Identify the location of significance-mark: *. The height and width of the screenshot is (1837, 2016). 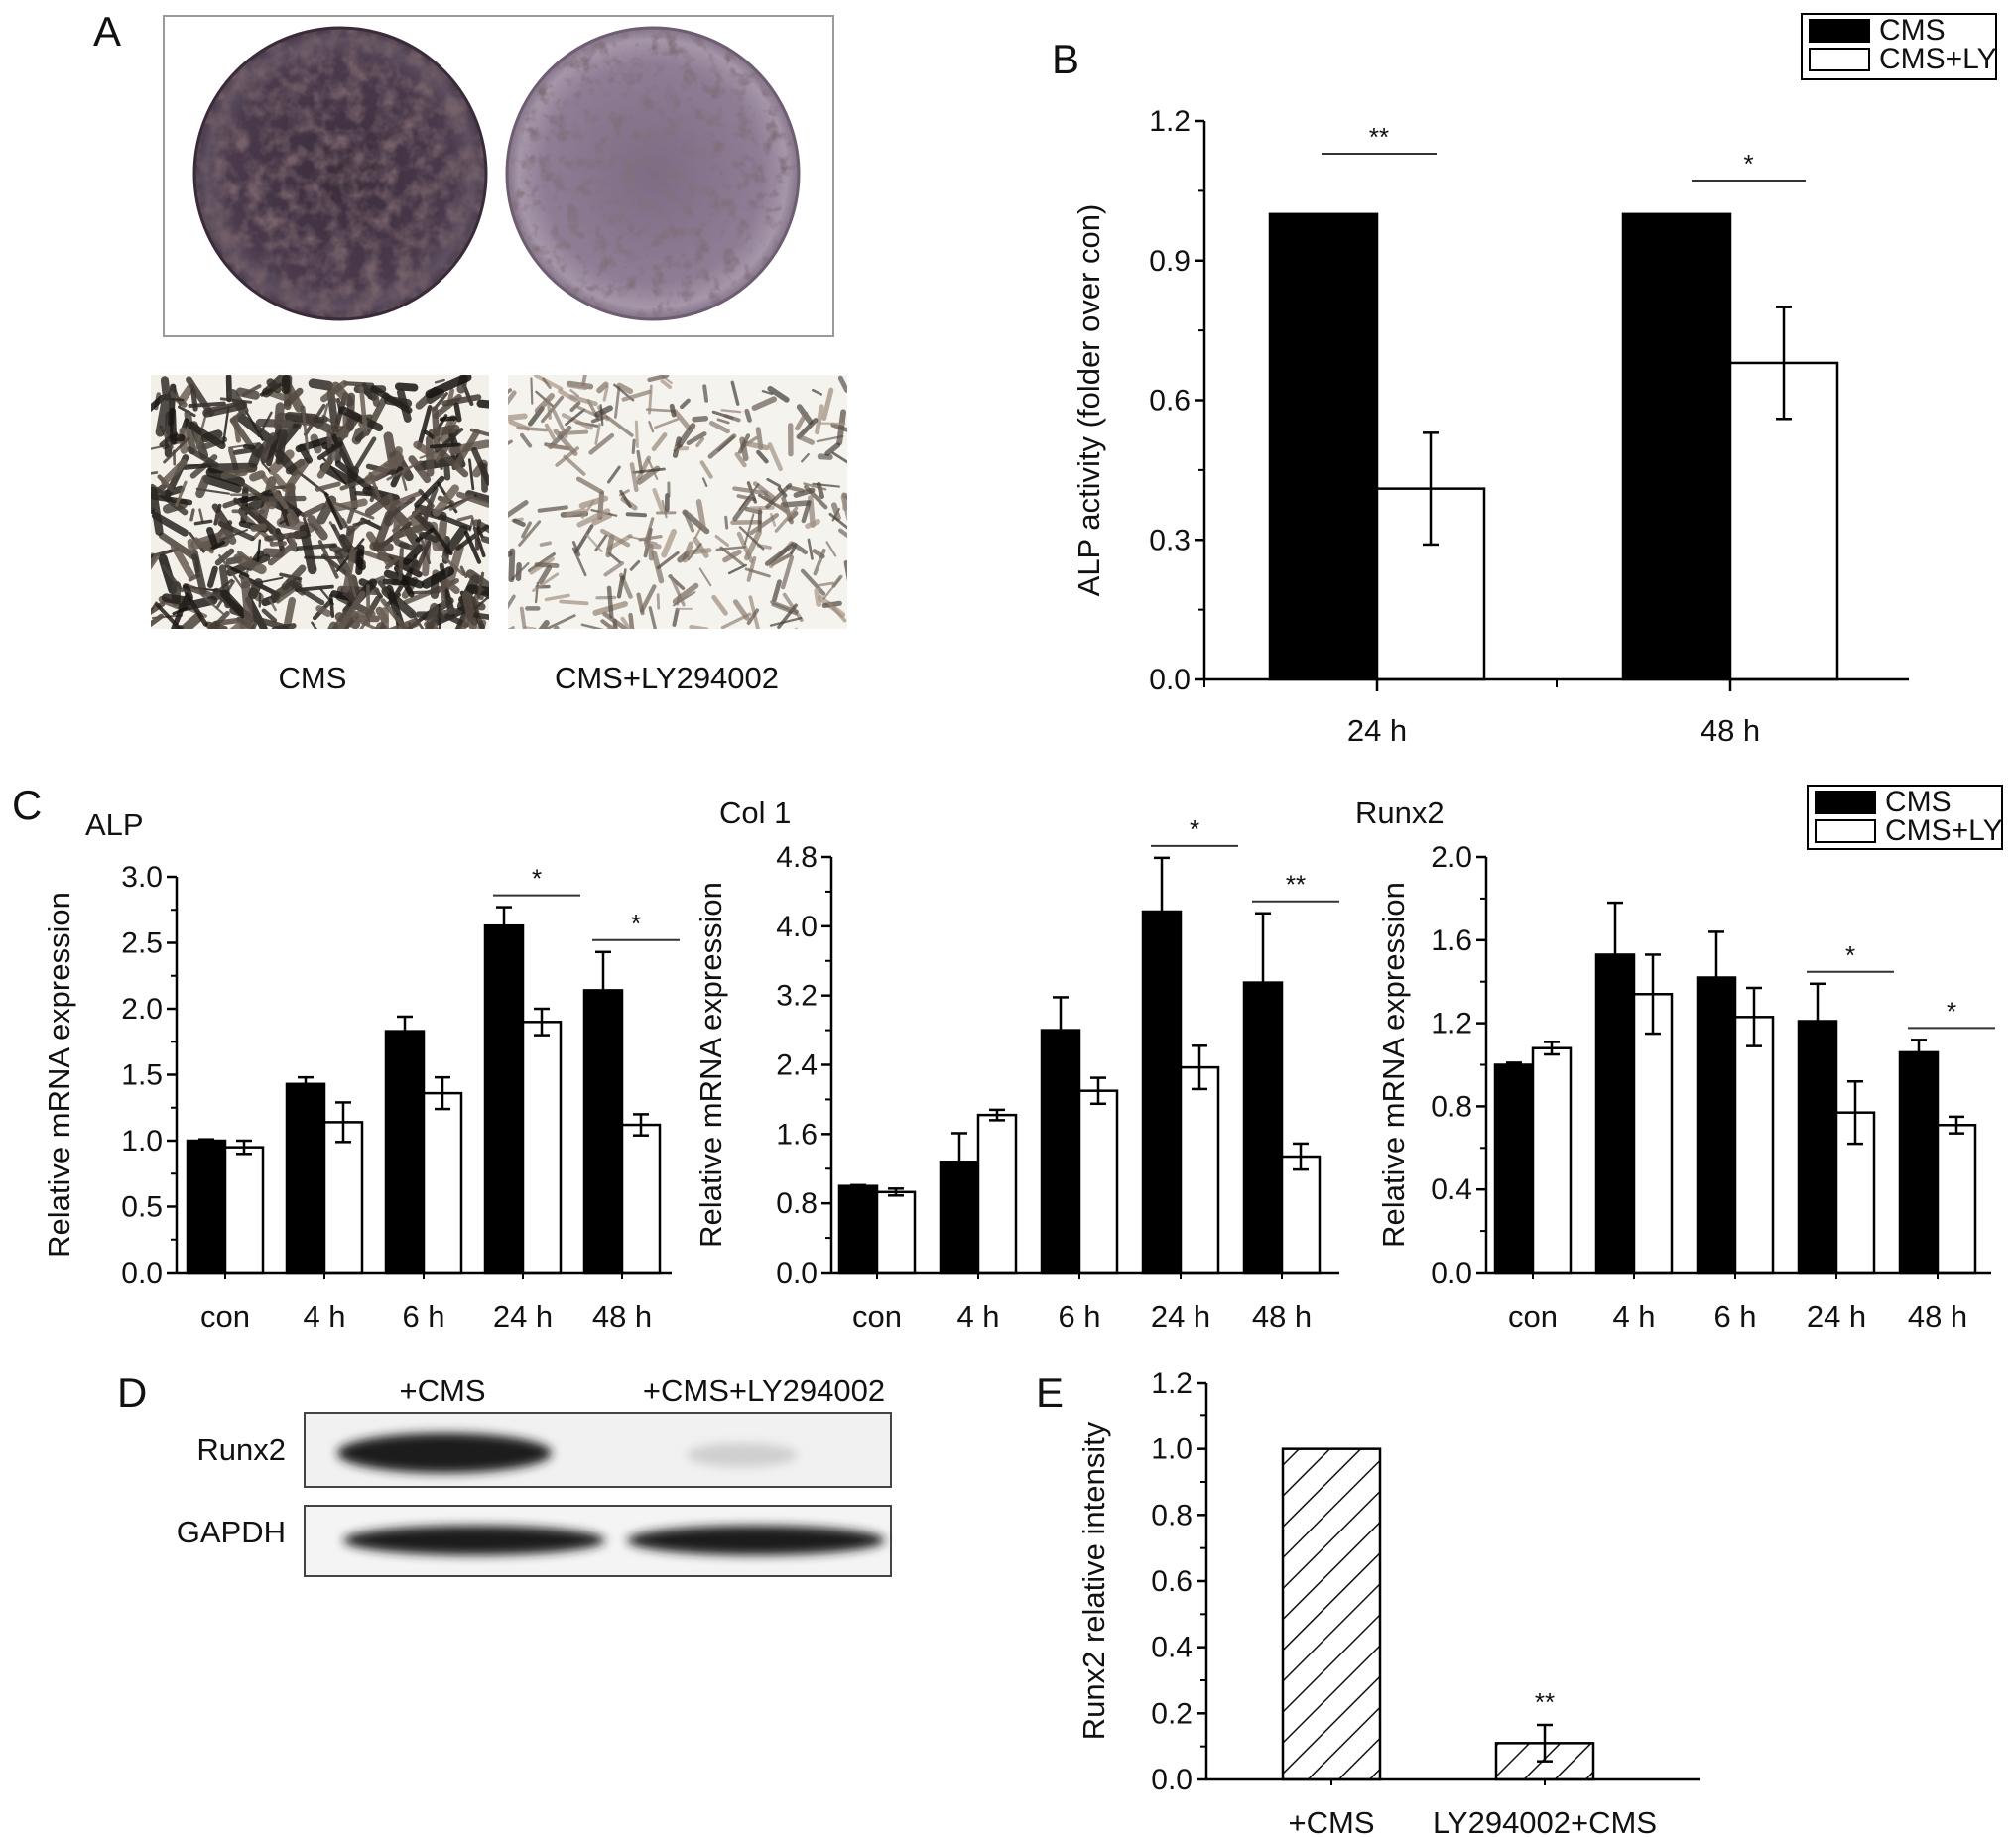
(537, 879).